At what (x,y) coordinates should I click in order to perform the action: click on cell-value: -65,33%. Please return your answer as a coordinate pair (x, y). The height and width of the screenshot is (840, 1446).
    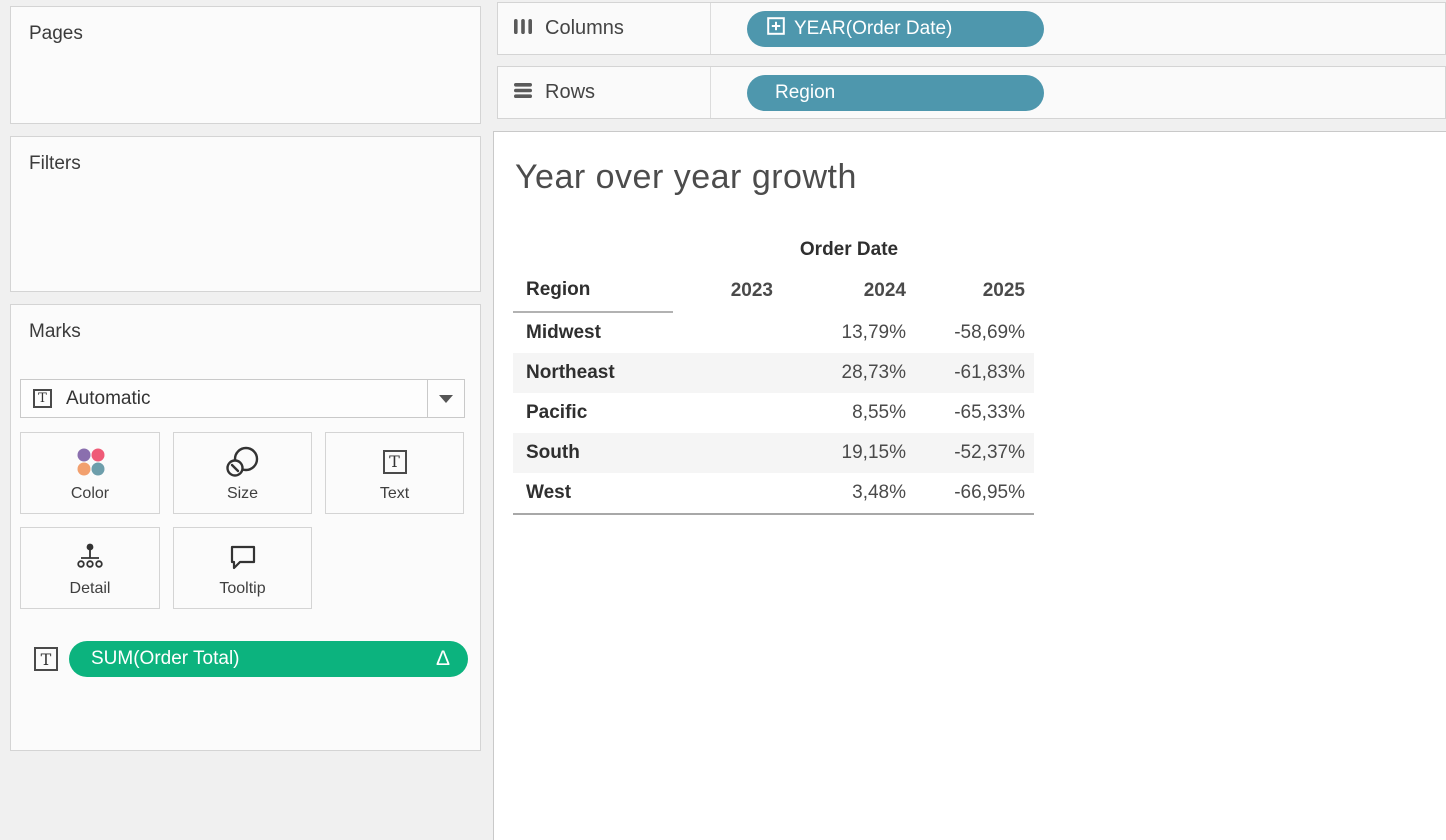
    Looking at the image, I should click on (989, 412).